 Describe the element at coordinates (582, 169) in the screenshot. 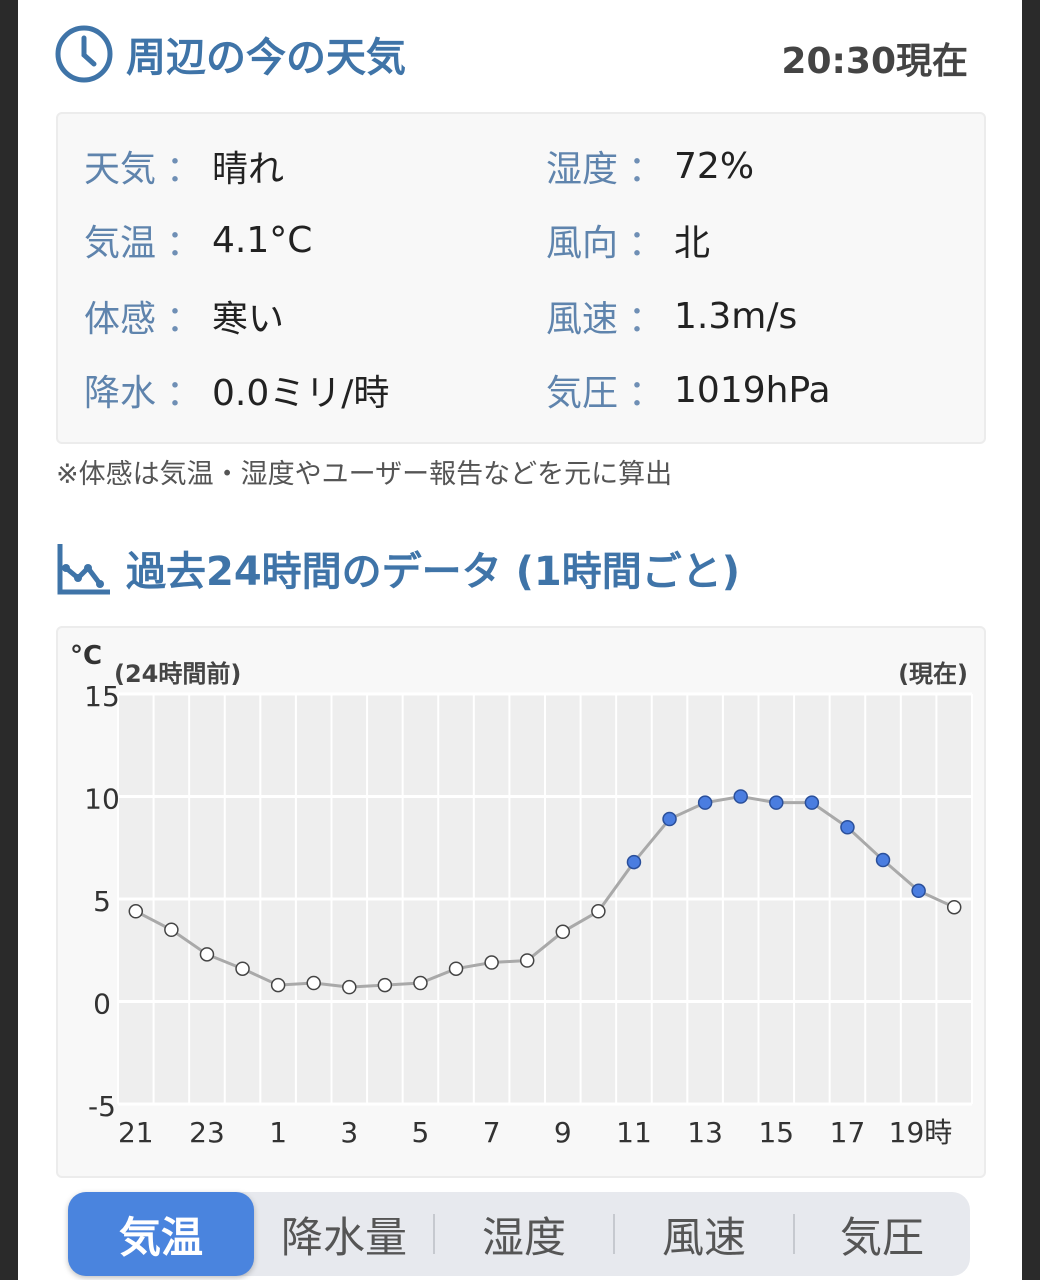

I see `condition-label: 湿度` at that location.